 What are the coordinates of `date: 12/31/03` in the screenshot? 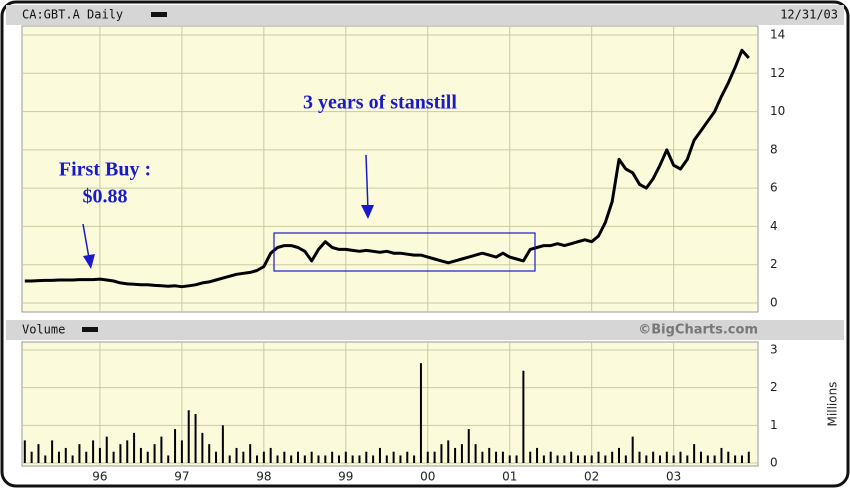 It's located at (809, 15).